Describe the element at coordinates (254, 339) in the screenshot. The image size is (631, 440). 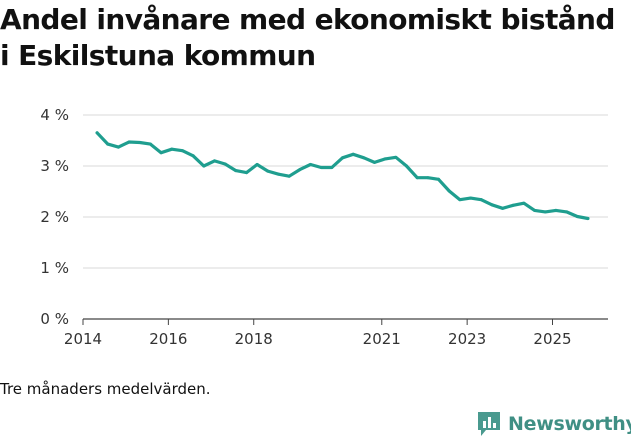
I see `x-tick-label: 2018` at that location.